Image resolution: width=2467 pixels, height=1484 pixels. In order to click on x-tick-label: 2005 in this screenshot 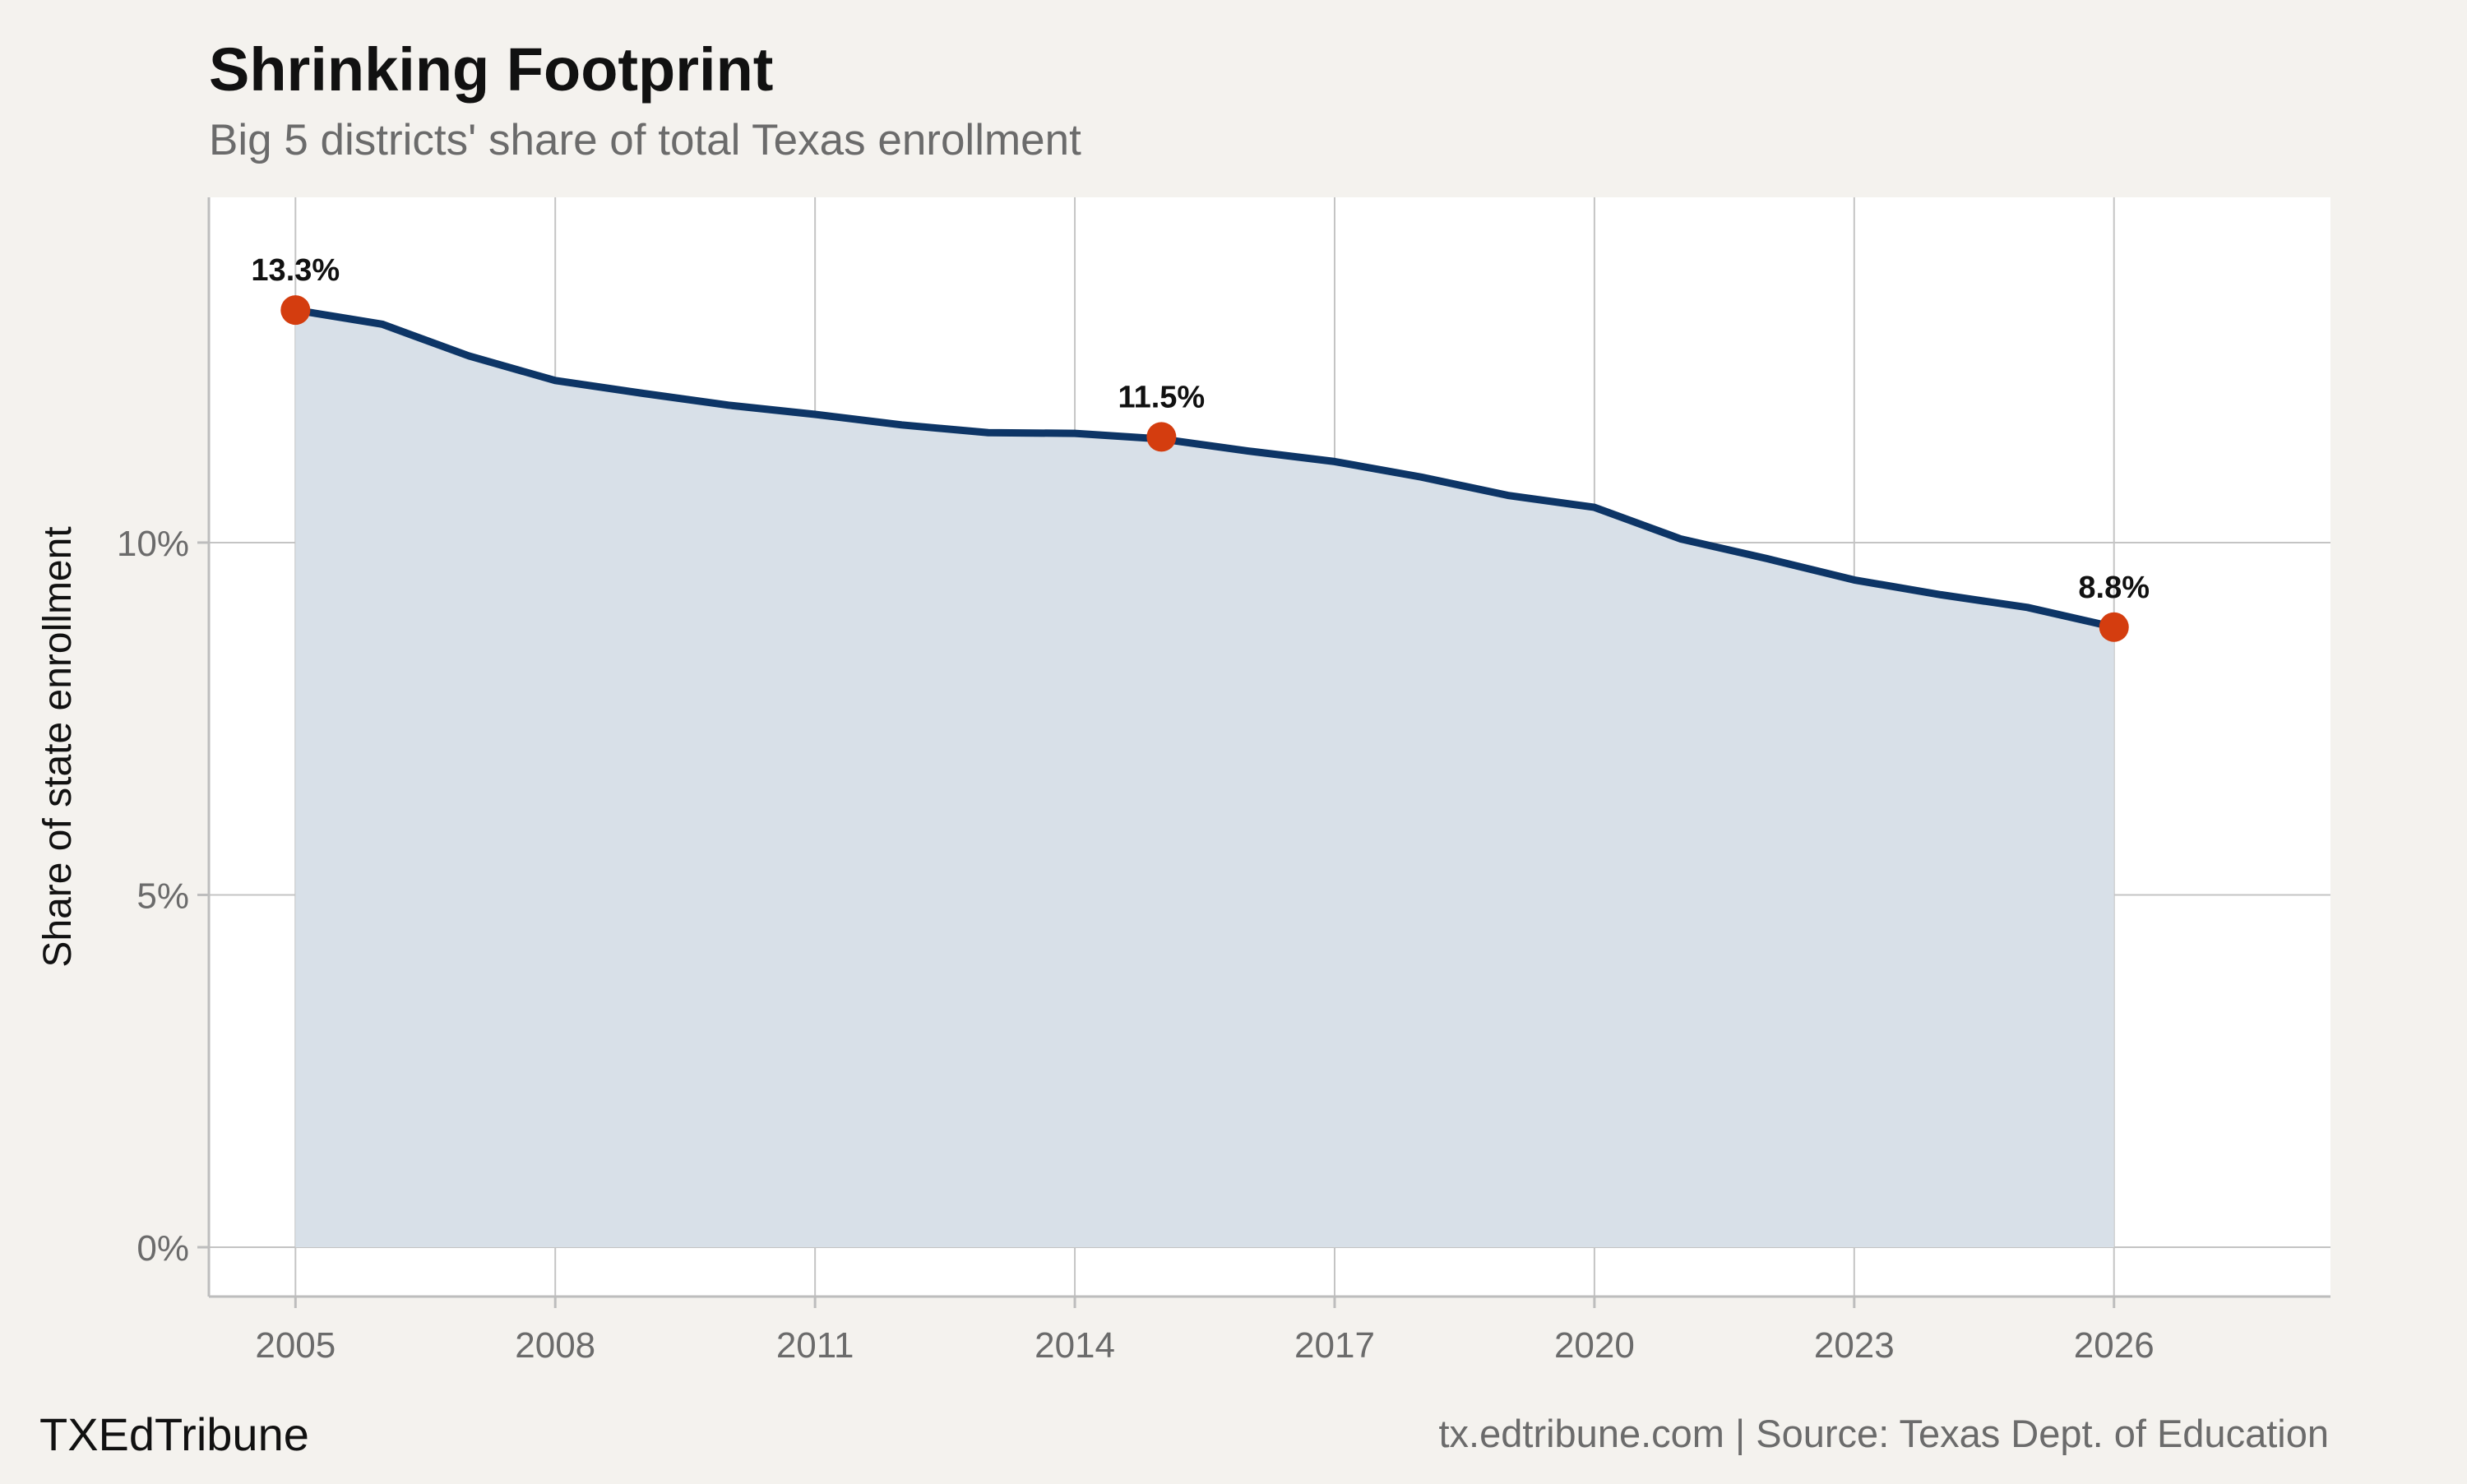, I will do `click(295, 1346)`.